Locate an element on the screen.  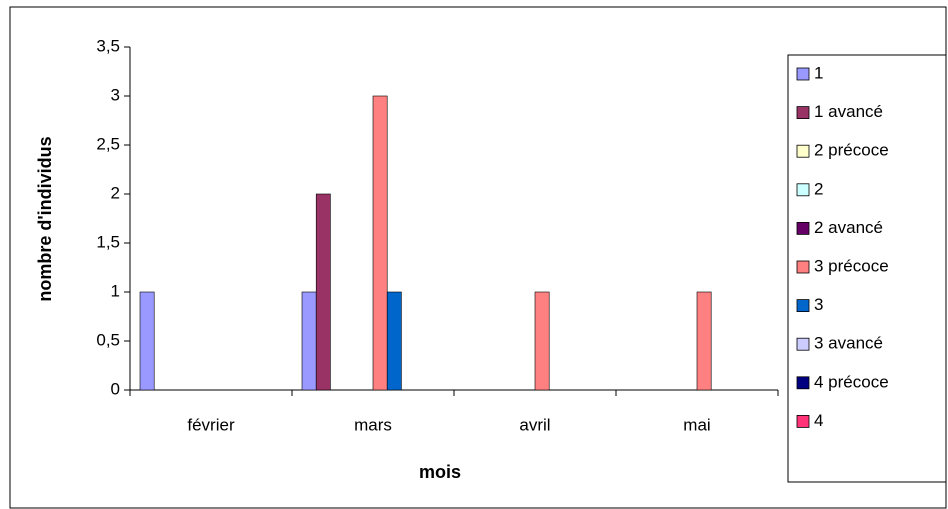
y-tick-label: 3,5 is located at coordinates (108, 45).